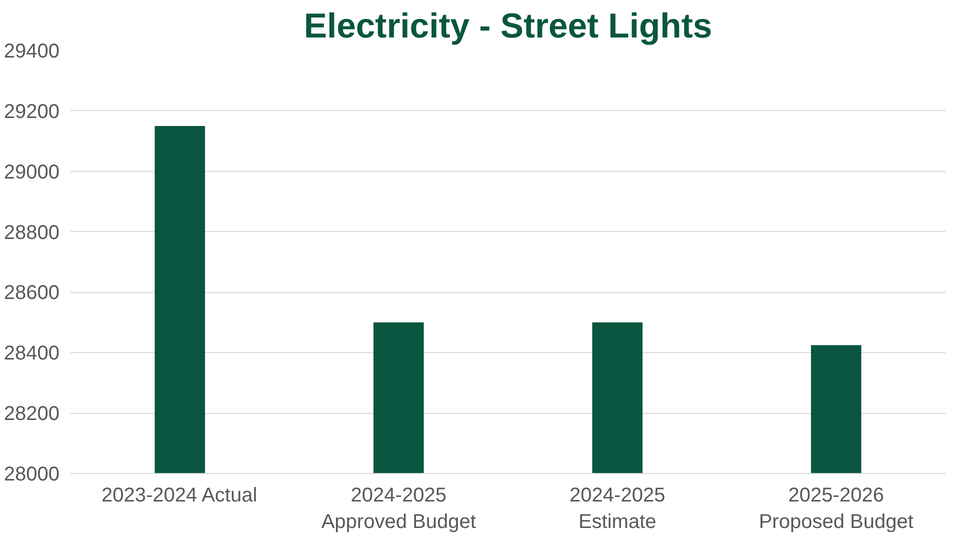 The height and width of the screenshot is (540, 956). I want to click on y-tick-label: 29200, so click(32, 111).